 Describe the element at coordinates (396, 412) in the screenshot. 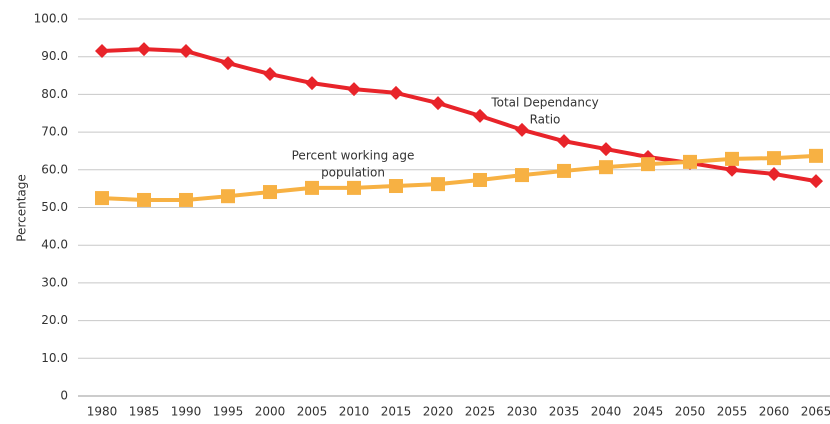

I see `x-tick-label: 2015` at that location.